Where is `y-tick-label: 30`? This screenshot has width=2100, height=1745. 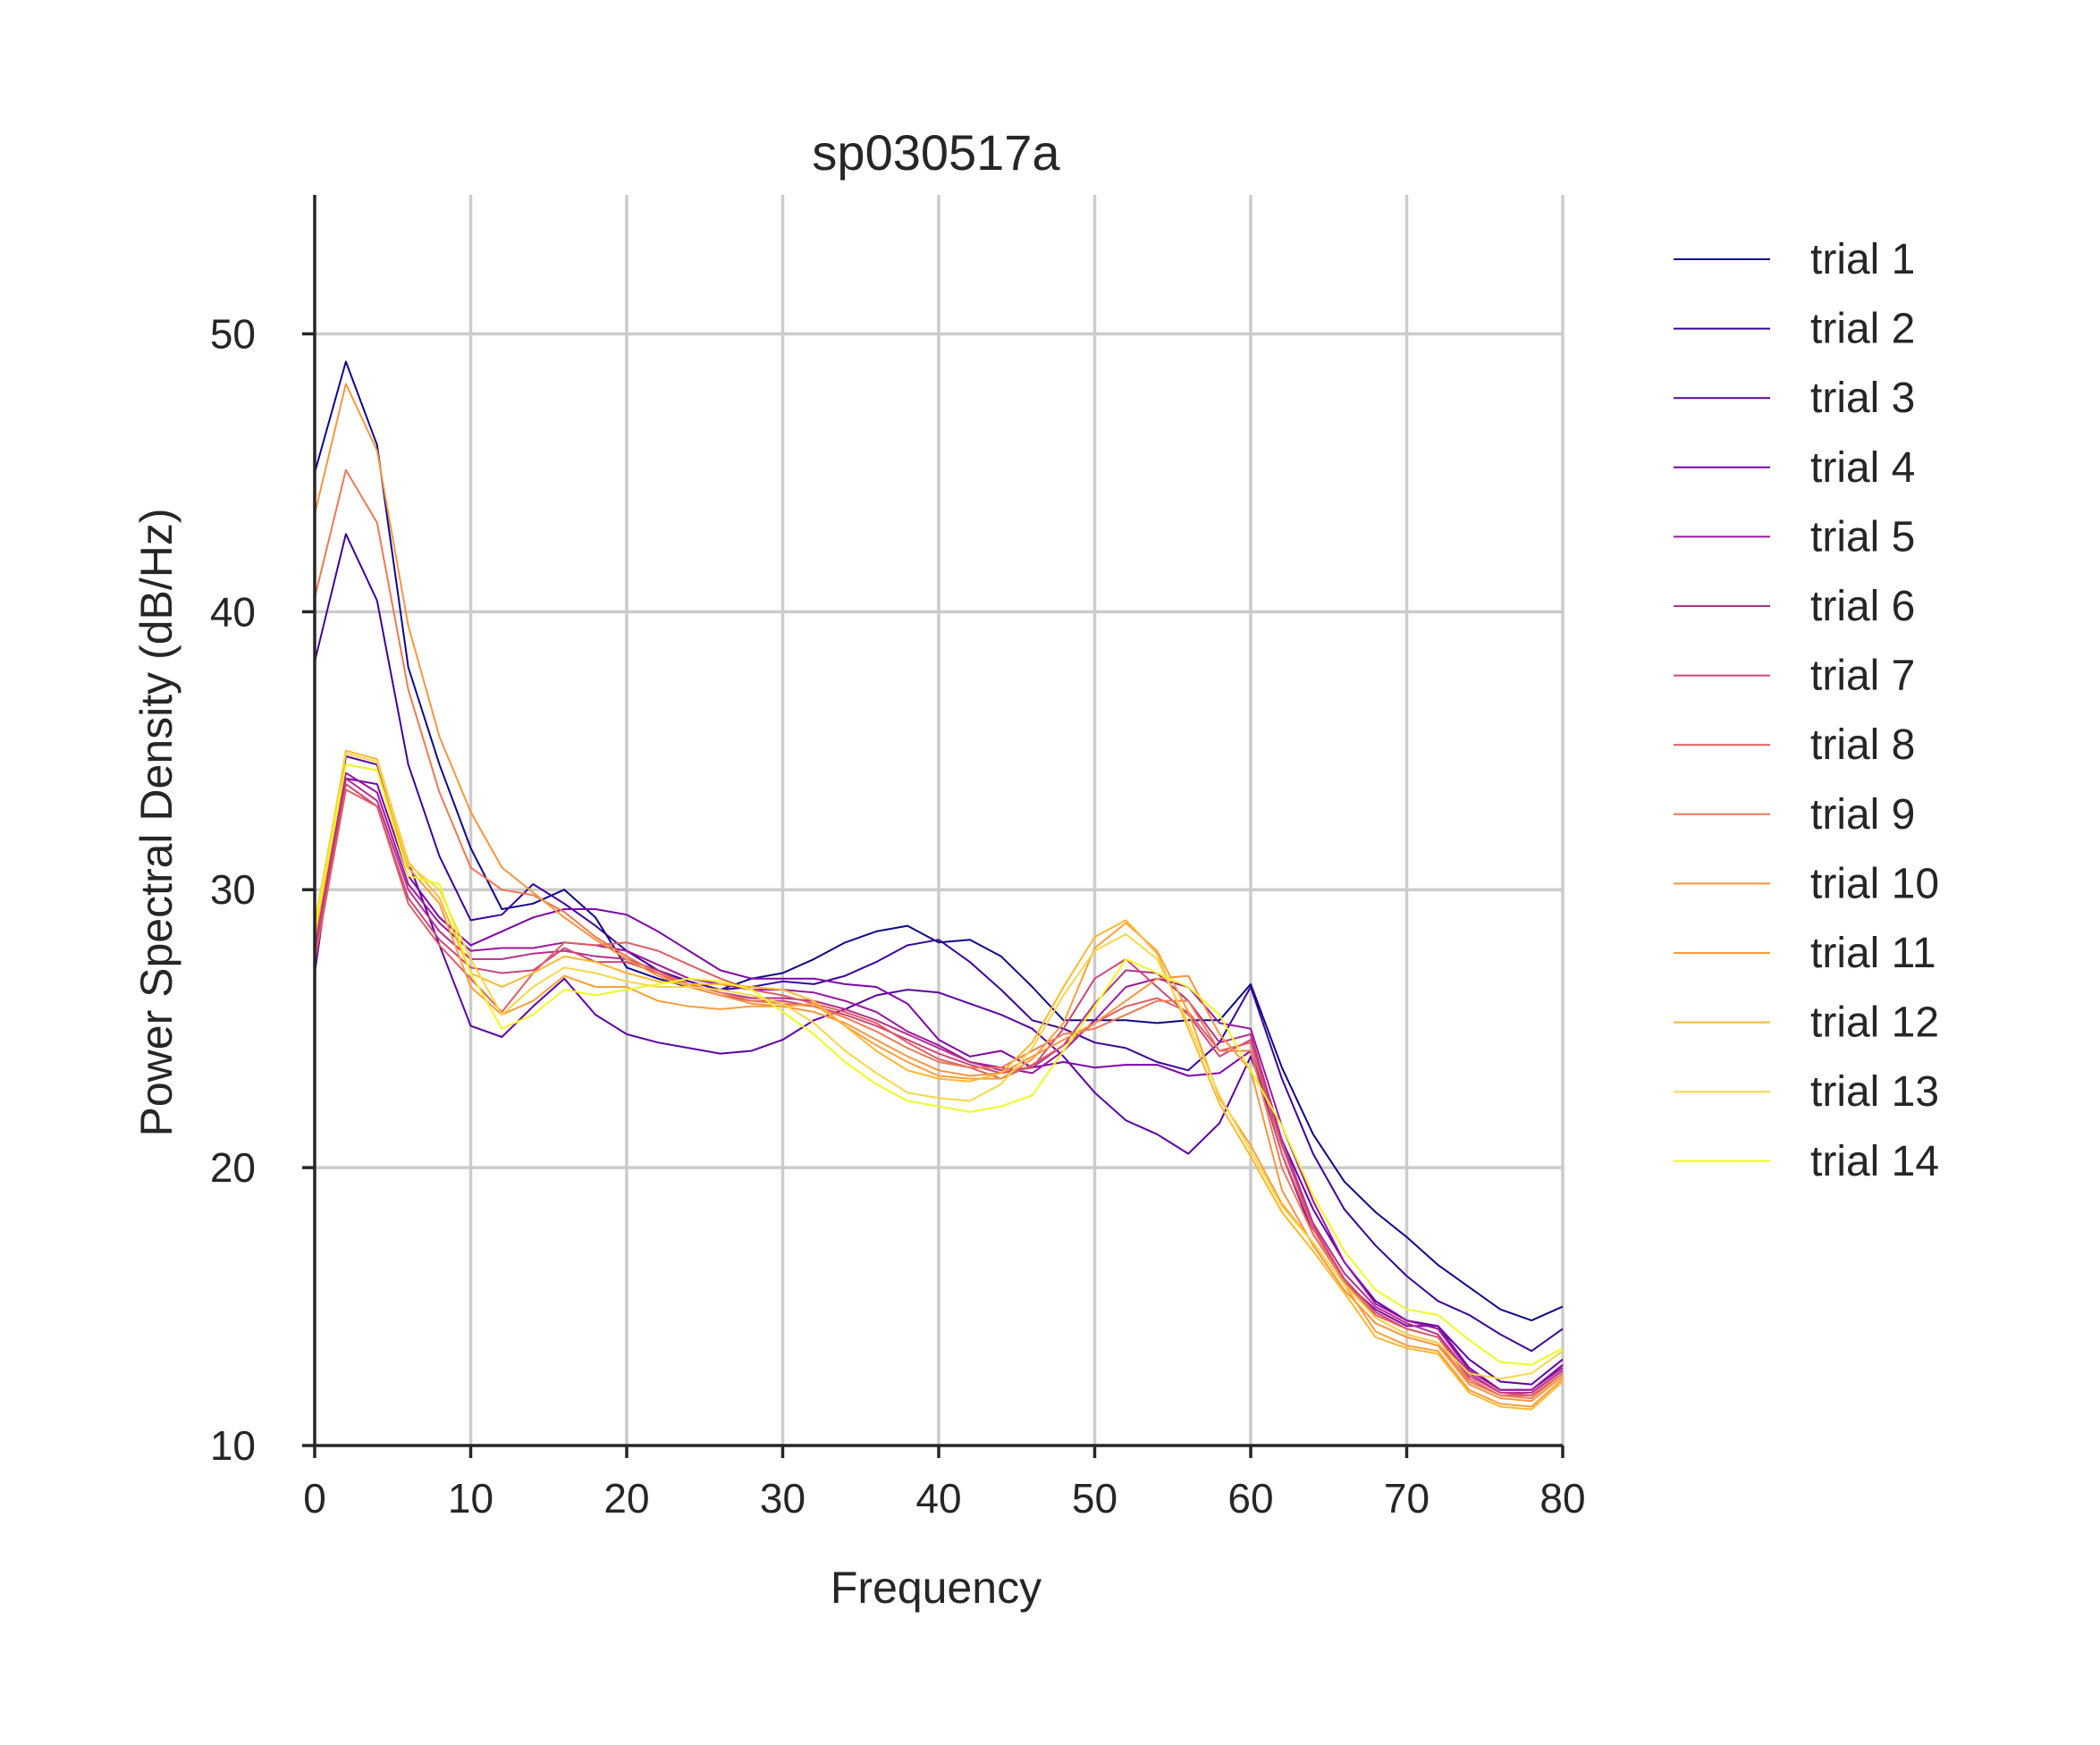 y-tick-label: 30 is located at coordinates (233, 889).